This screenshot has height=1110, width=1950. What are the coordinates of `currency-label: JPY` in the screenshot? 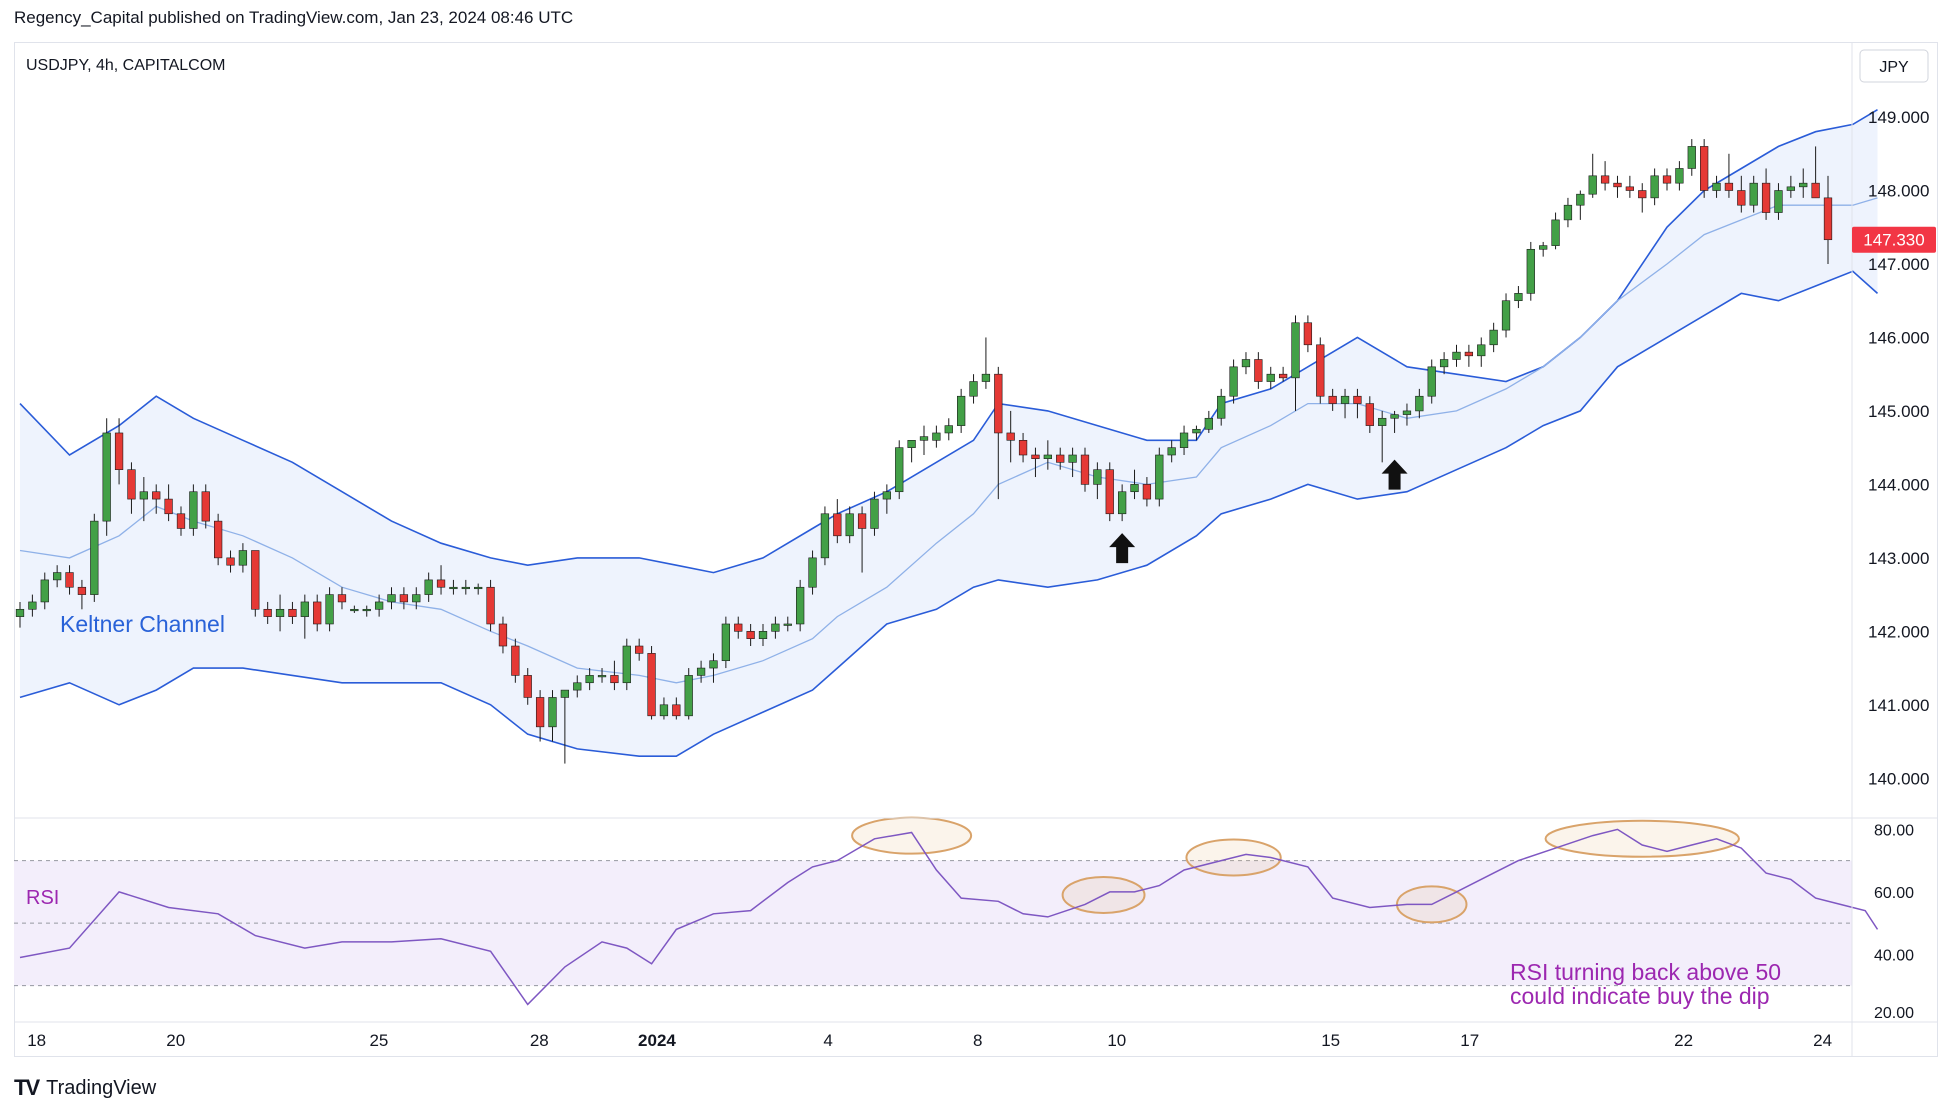 It's located at (1894, 67).